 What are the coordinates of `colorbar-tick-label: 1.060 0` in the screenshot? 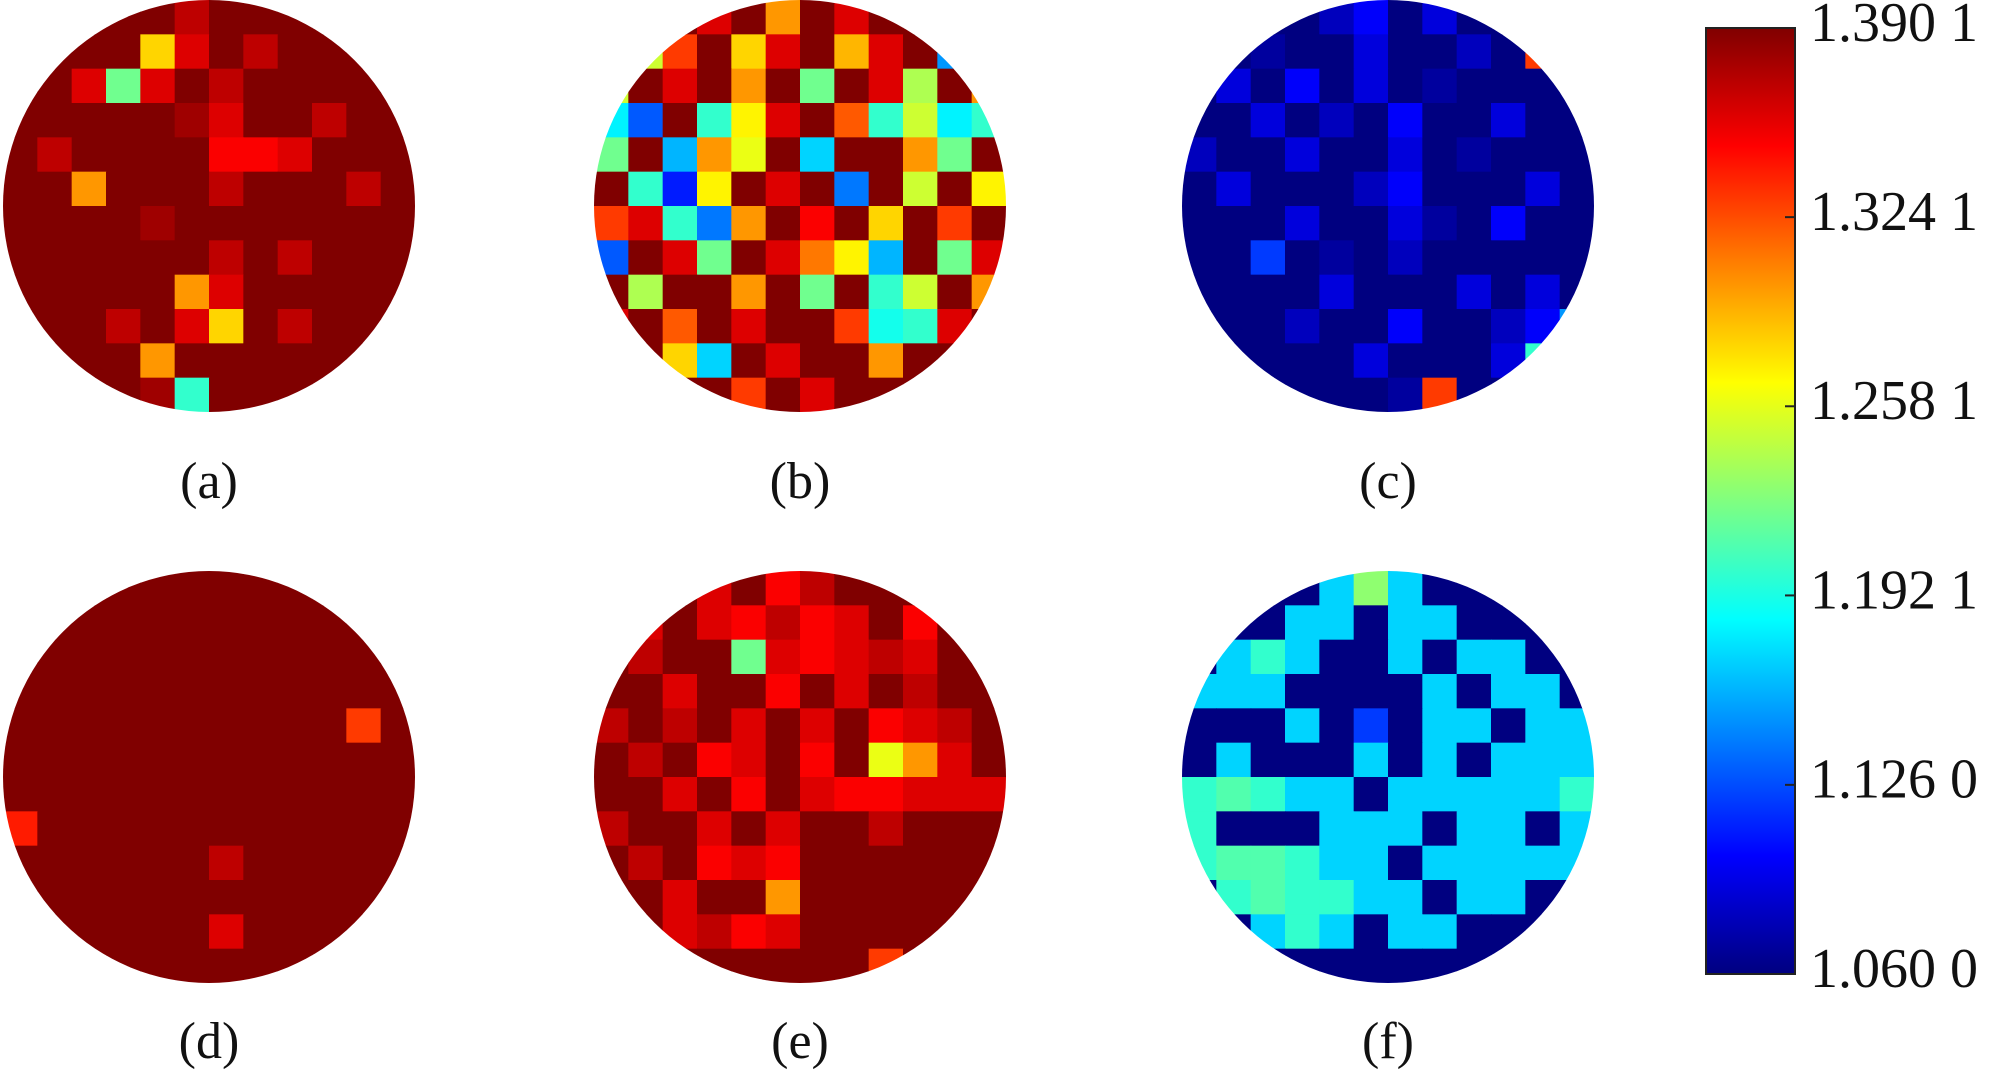 It's located at (1894, 969).